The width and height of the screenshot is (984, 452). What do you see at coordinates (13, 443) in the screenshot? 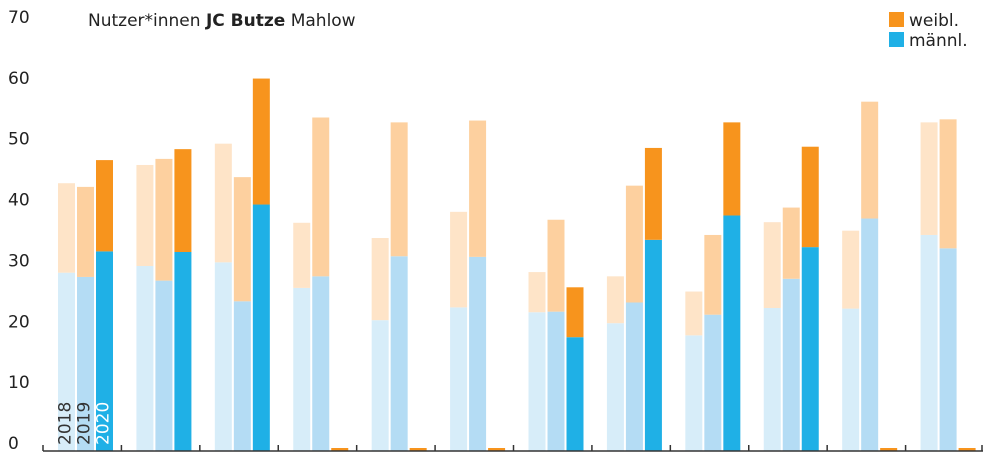
I see `y-tick-label: 0` at bounding box center [13, 443].